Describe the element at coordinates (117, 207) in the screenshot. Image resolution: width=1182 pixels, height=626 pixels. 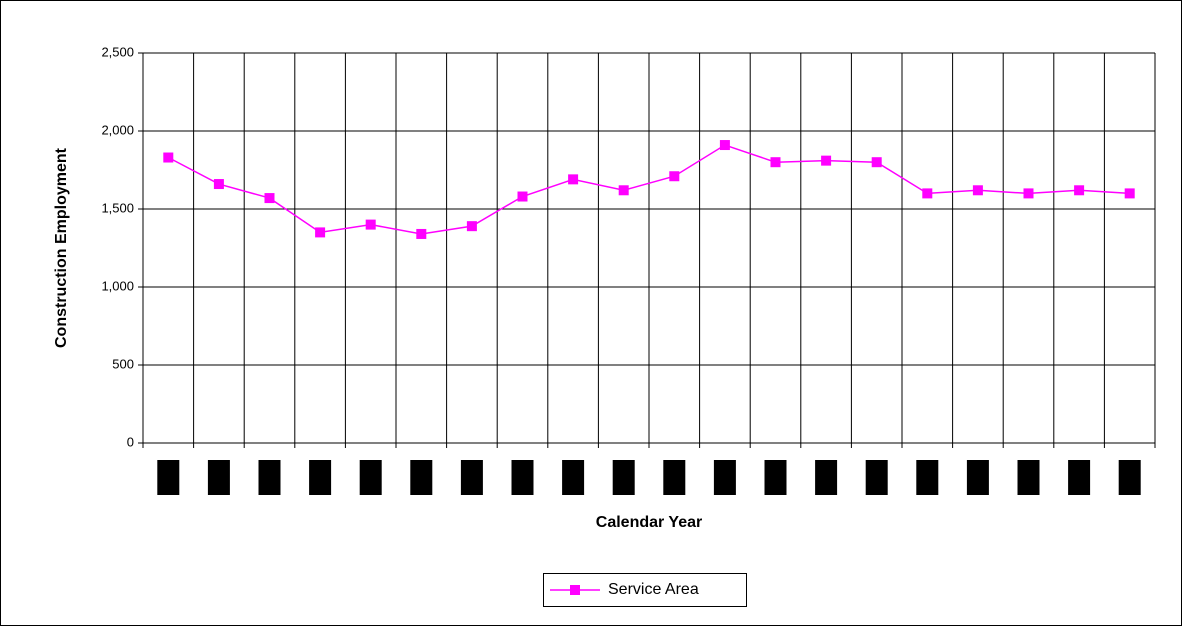
I see `y-tick-label: 1,500` at that location.